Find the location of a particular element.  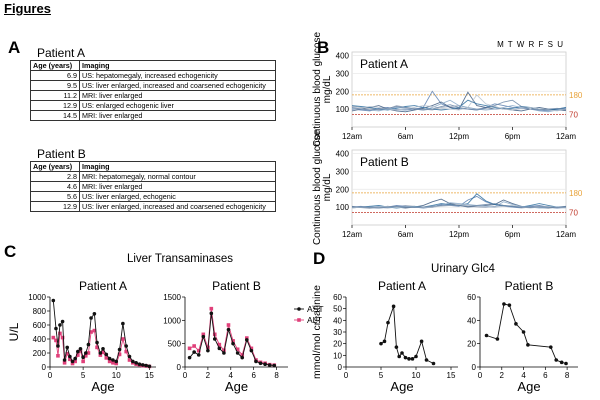

series-line-U is located at coordinates (459, 105).